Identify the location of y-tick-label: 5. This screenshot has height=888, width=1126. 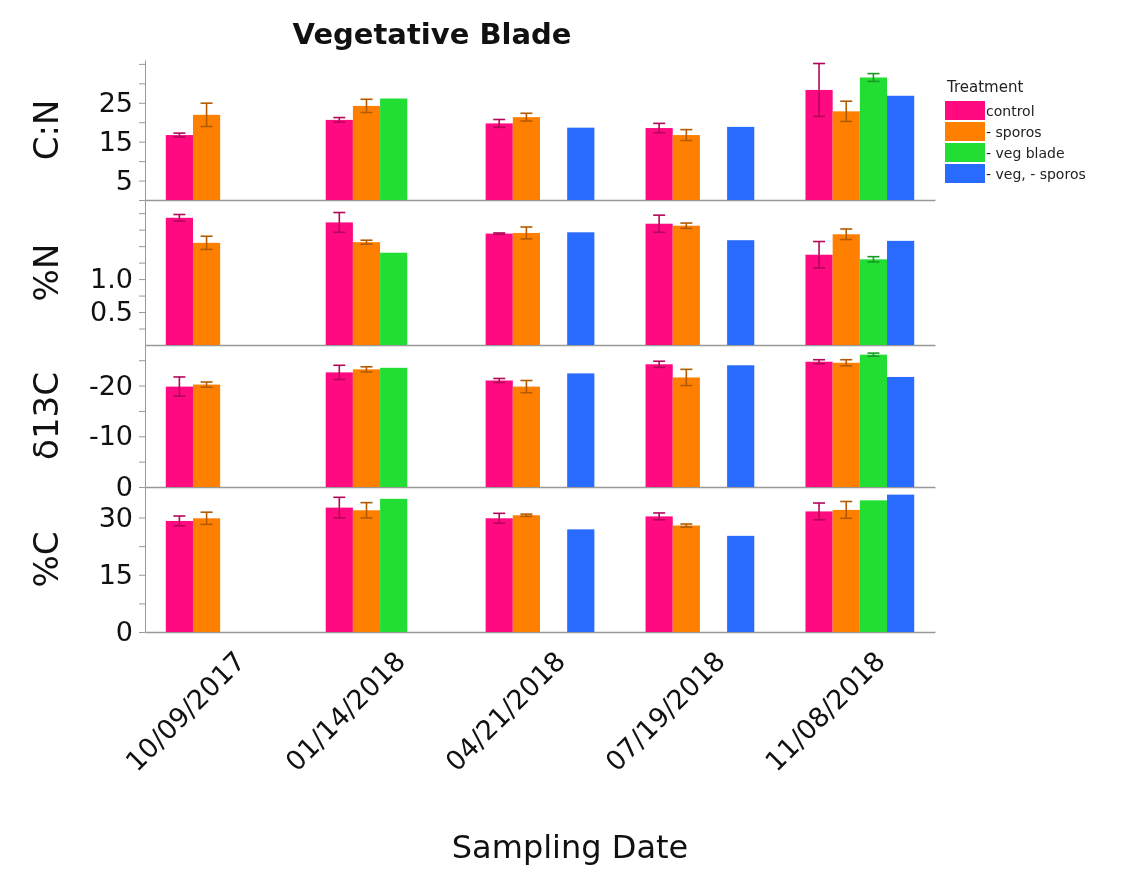
(124, 180).